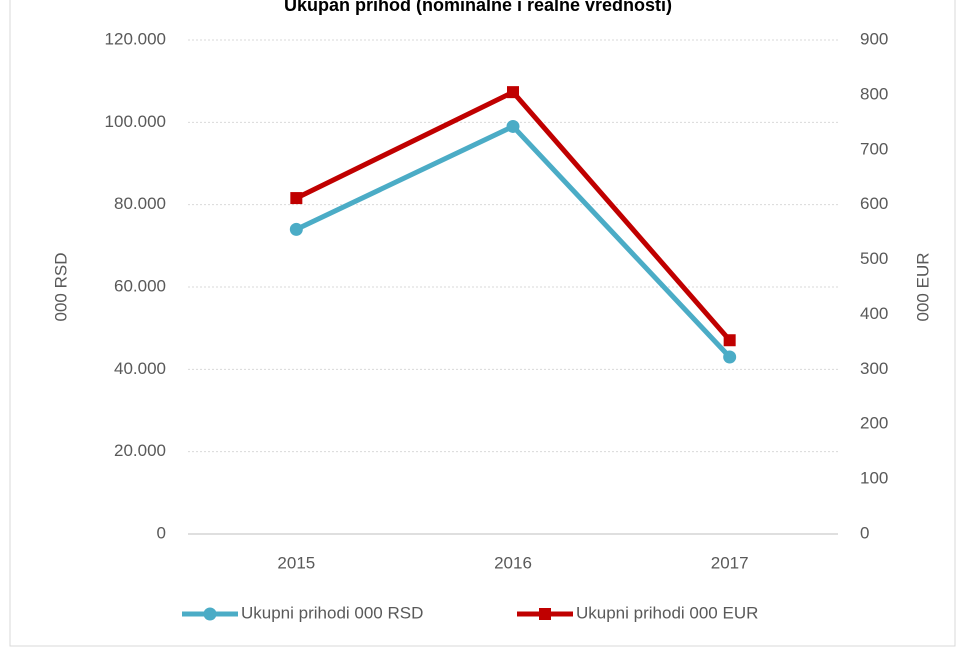  What do you see at coordinates (874, 203) in the screenshot?
I see `y2-tick-label: 600` at bounding box center [874, 203].